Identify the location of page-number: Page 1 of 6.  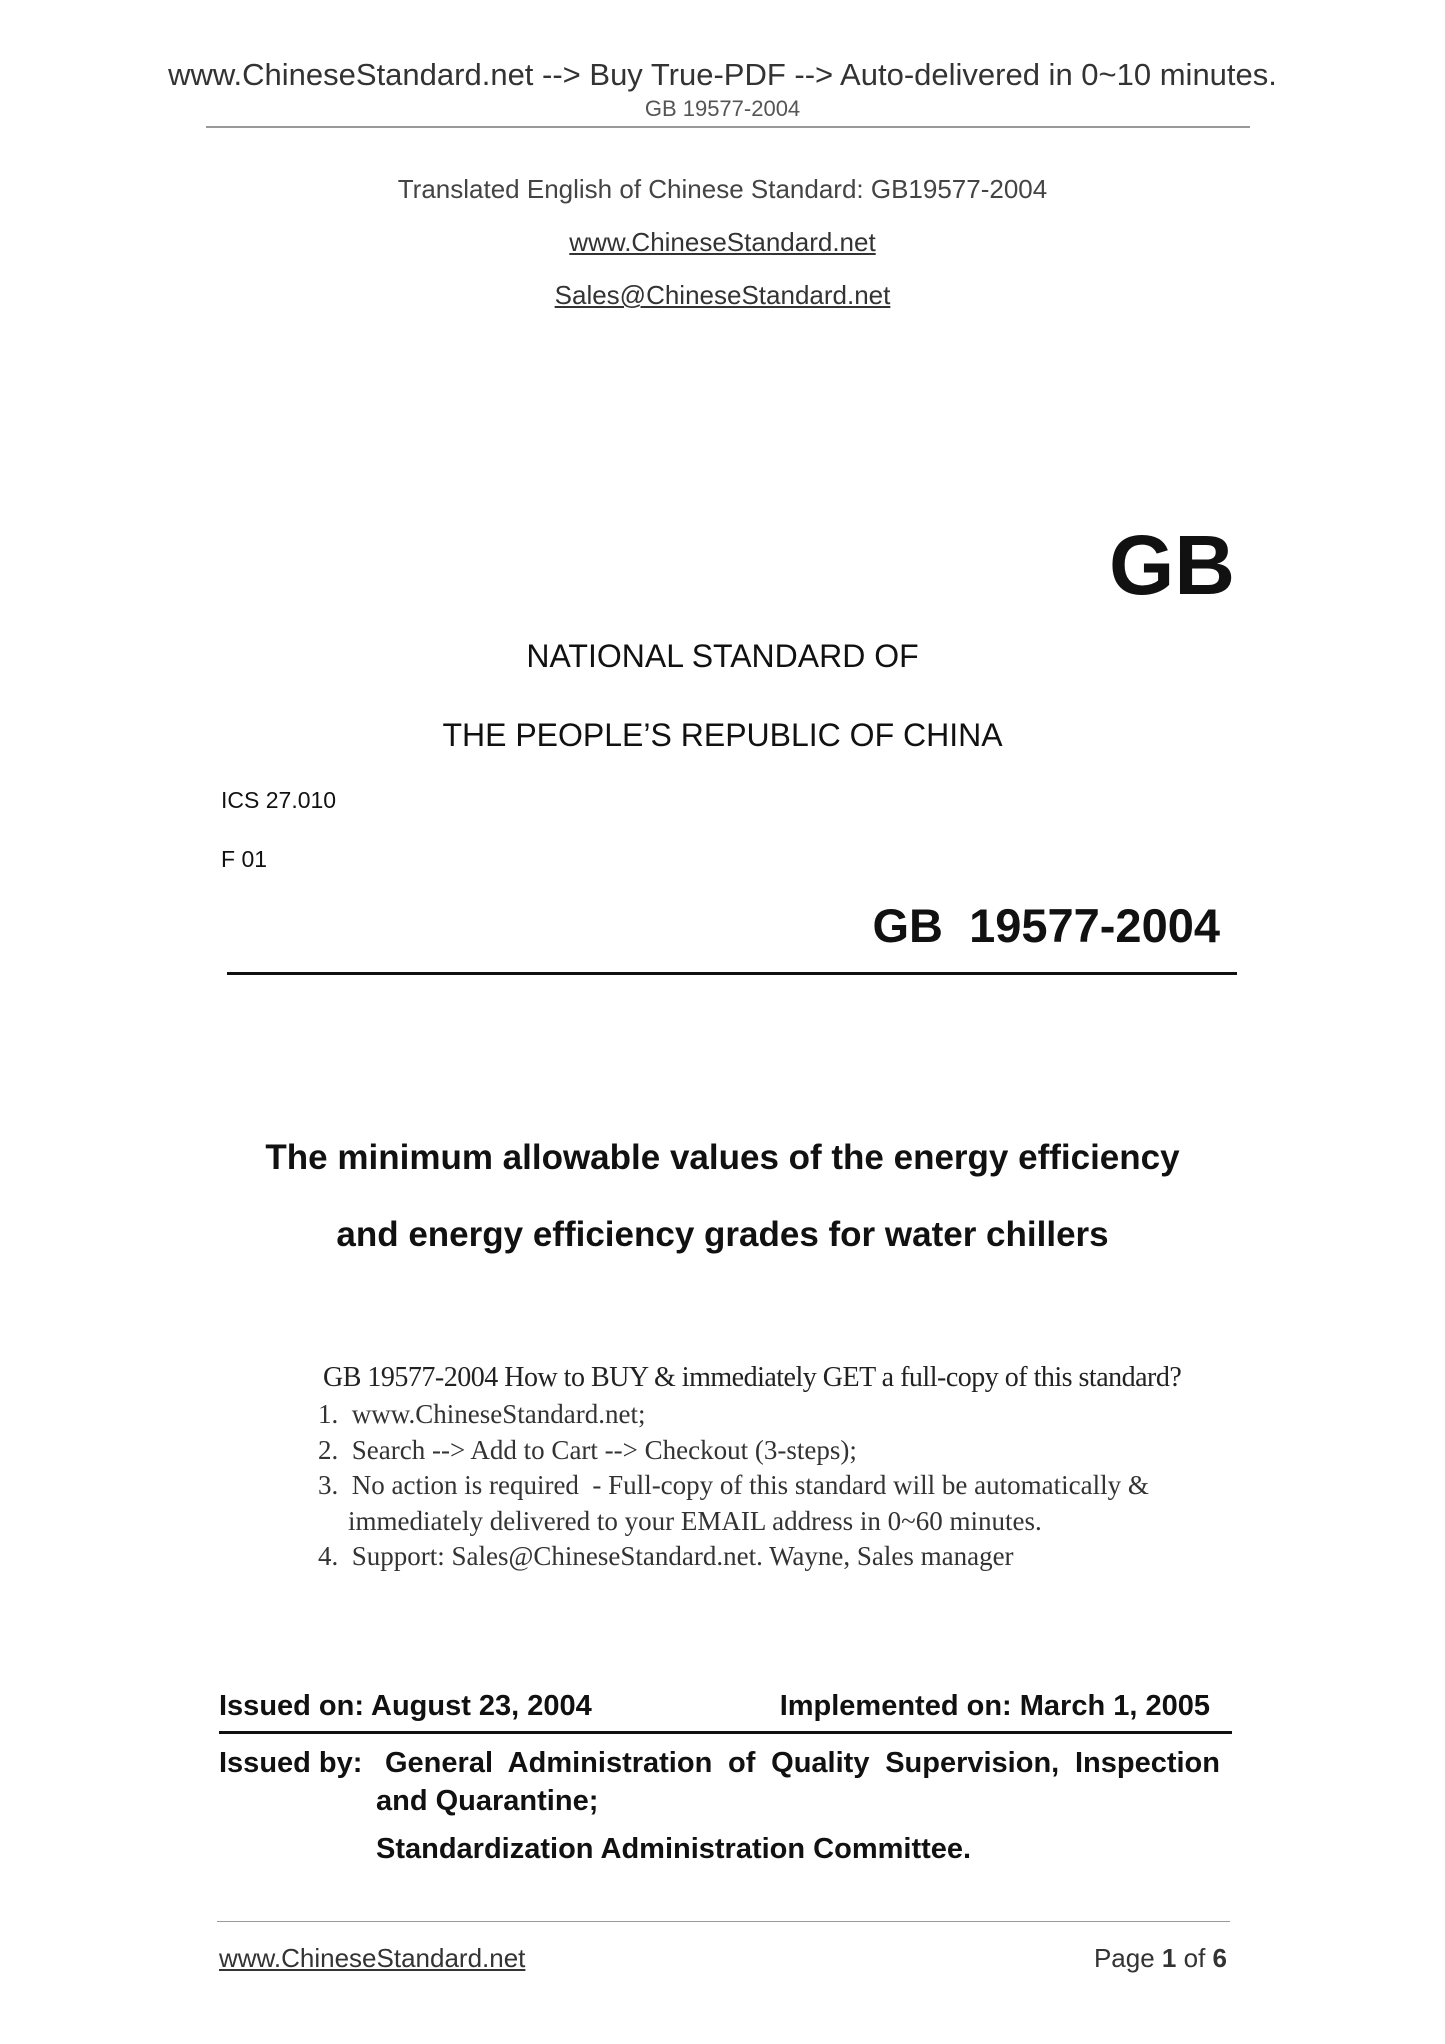
(1160, 1958).